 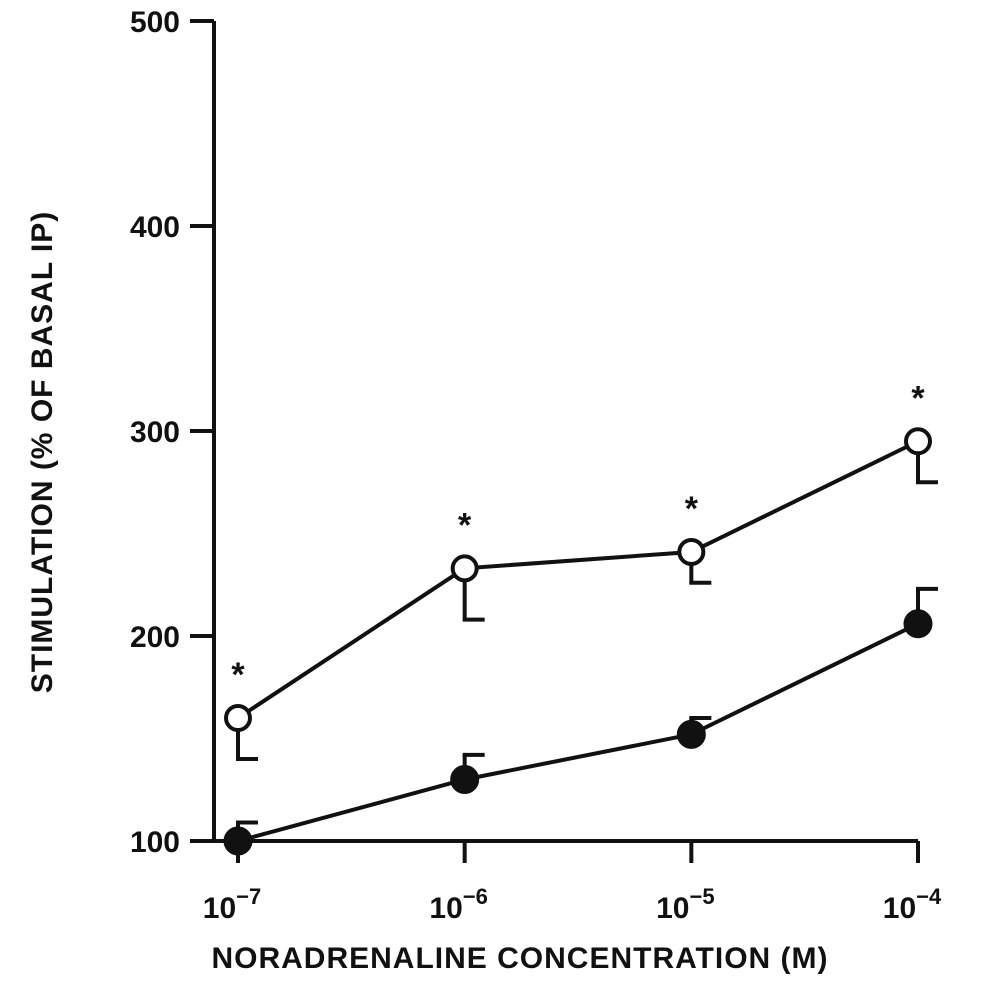 I want to click on y-tick-label: 100, so click(x=155, y=842).